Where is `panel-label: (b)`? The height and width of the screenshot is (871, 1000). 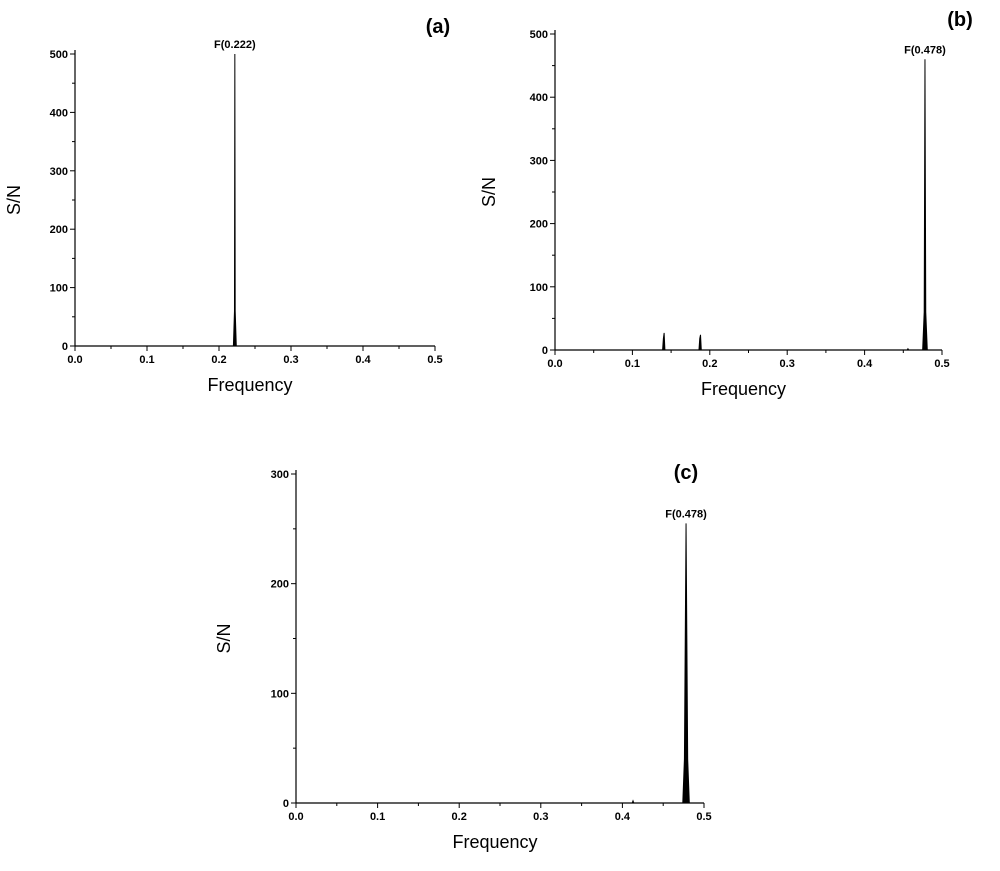 panel-label: (b) is located at coordinates (960, 20).